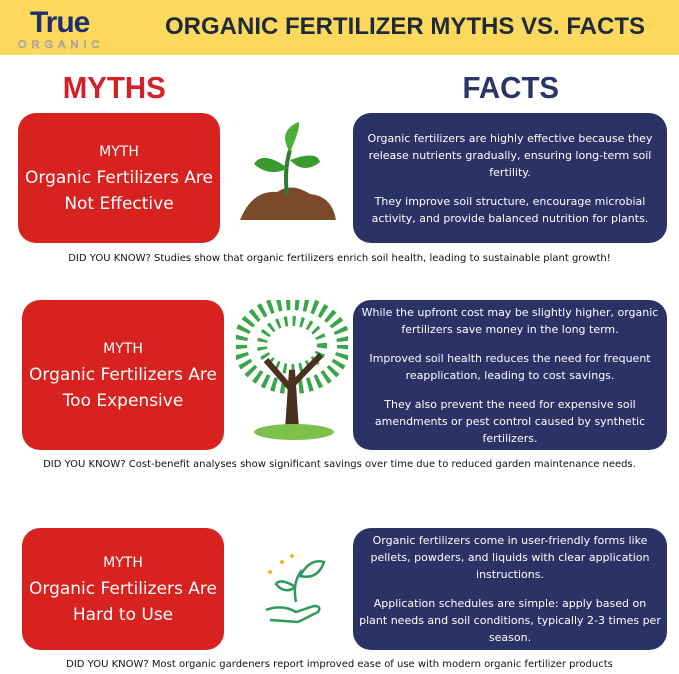 The image size is (679, 674). What do you see at coordinates (114, 87) in the screenshot?
I see `myths-heading: MYTHS` at bounding box center [114, 87].